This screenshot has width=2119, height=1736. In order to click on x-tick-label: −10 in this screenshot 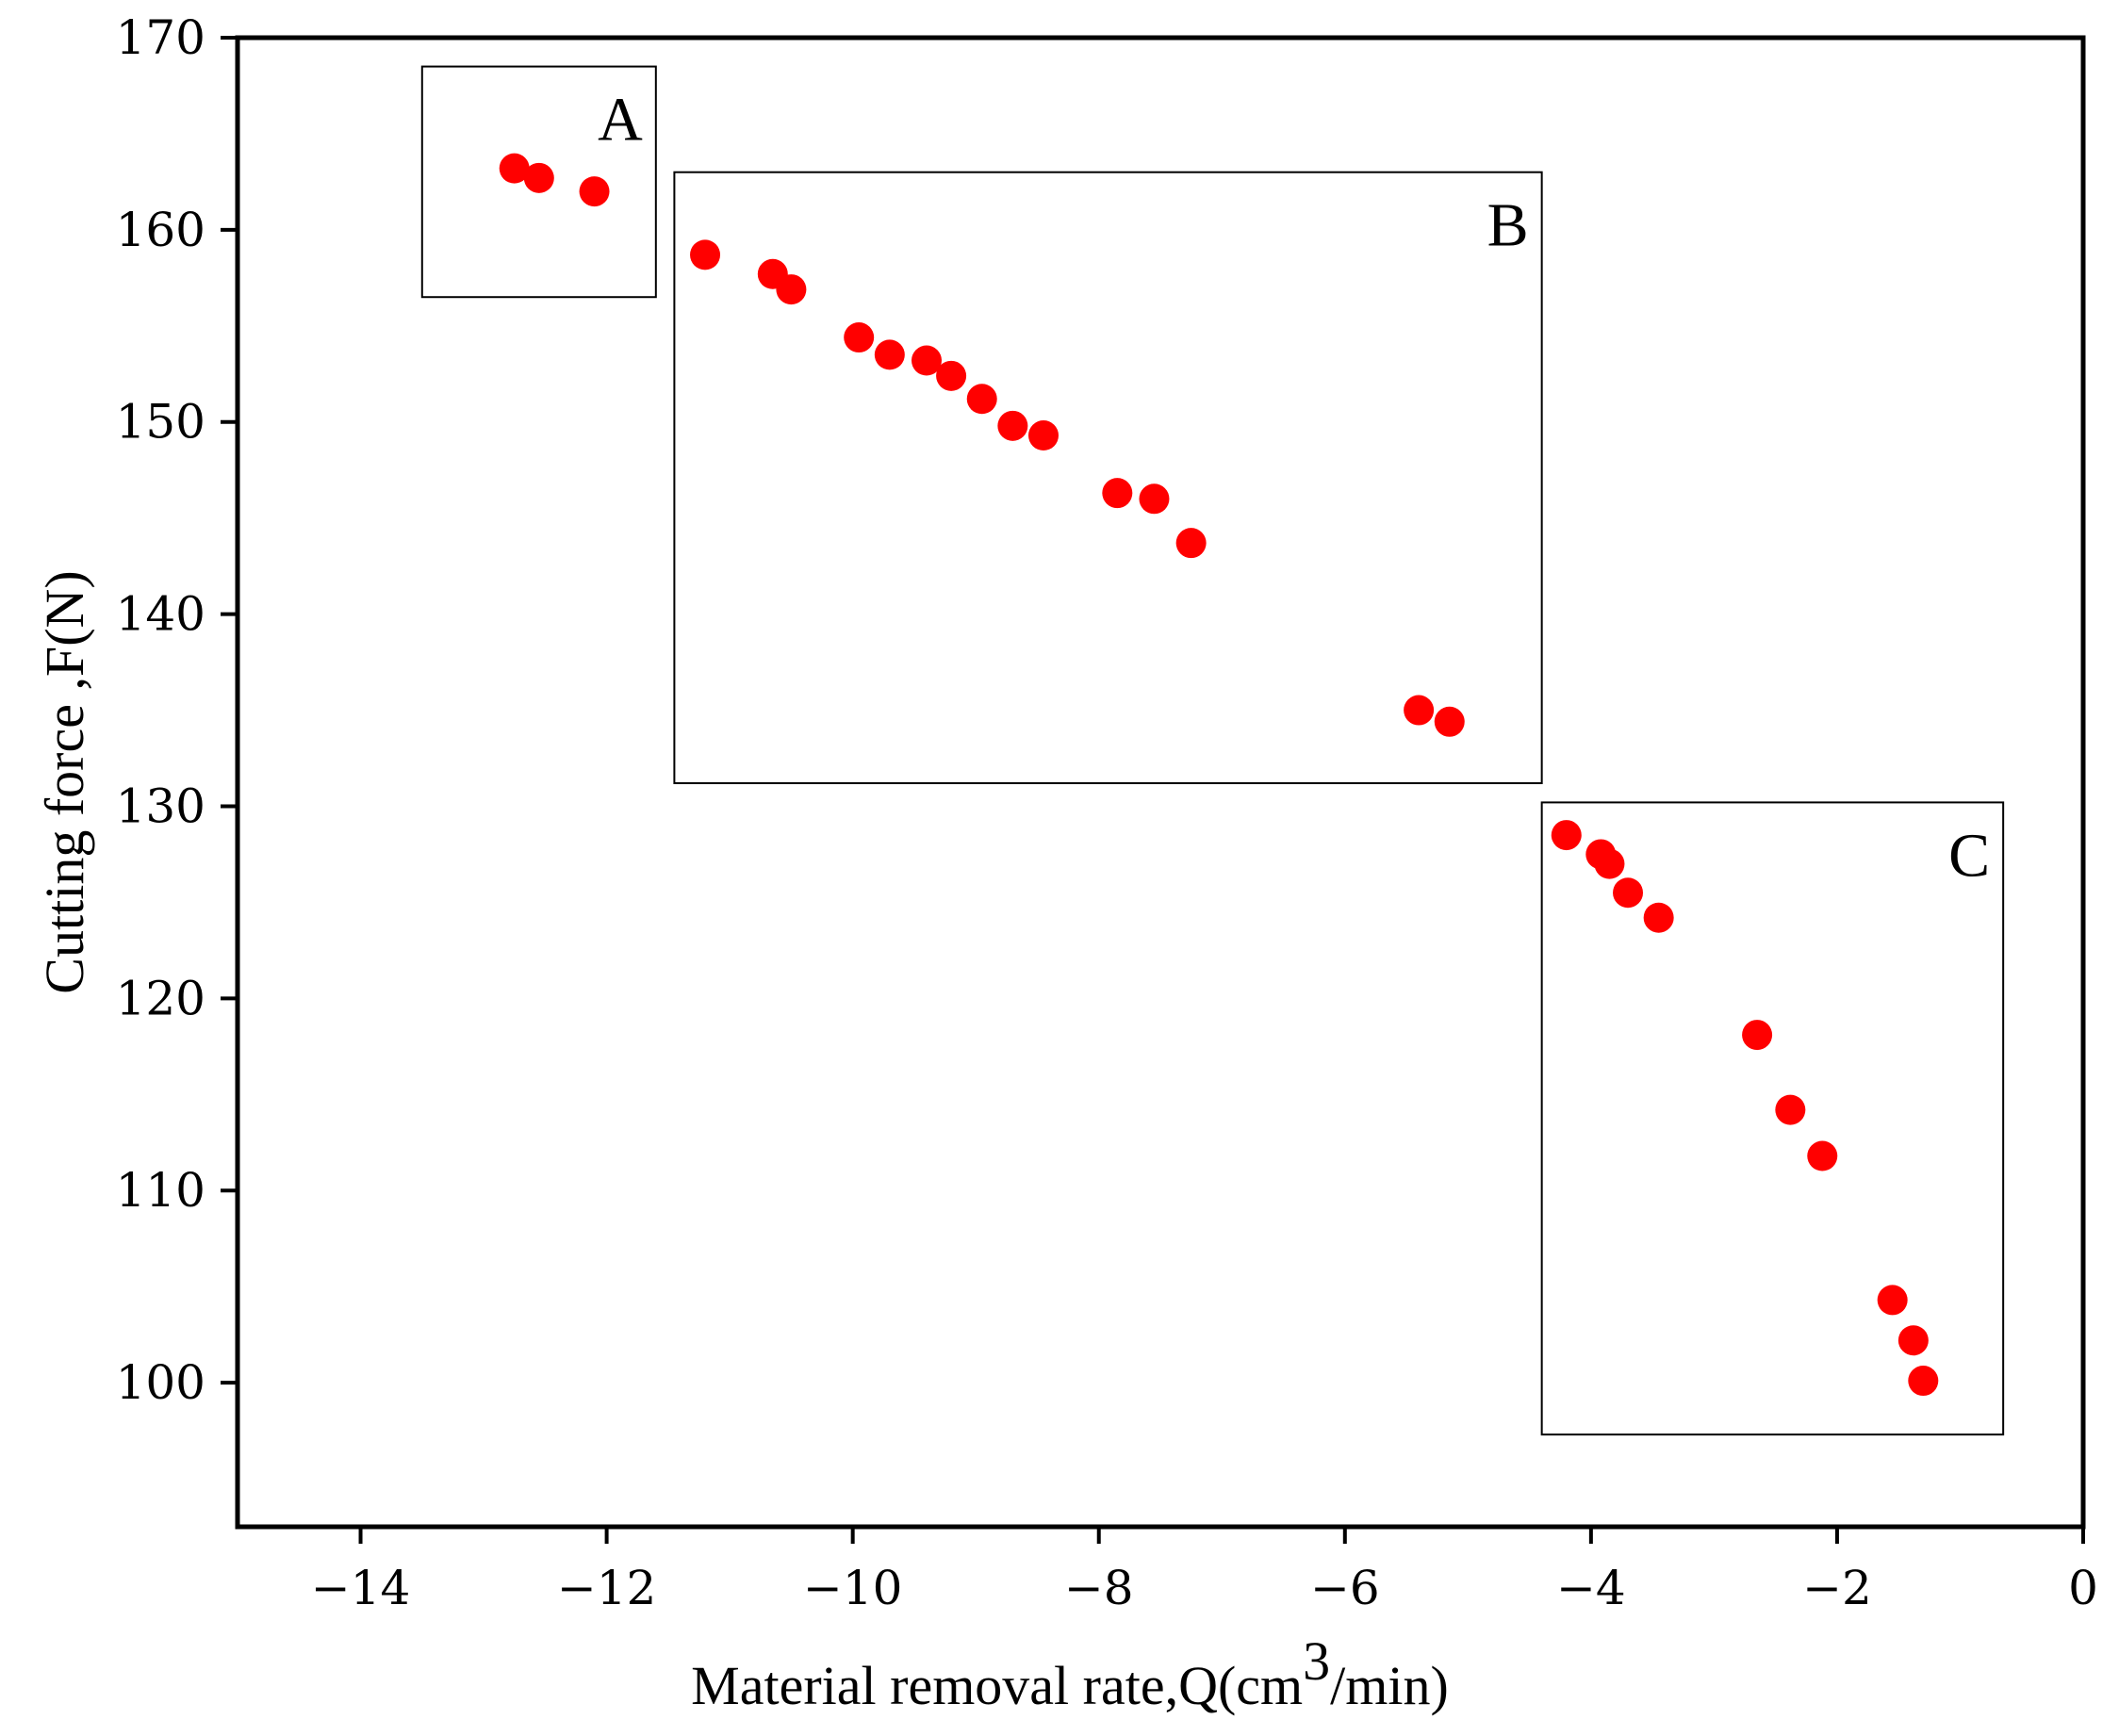, I will do `click(853, 1588)`.